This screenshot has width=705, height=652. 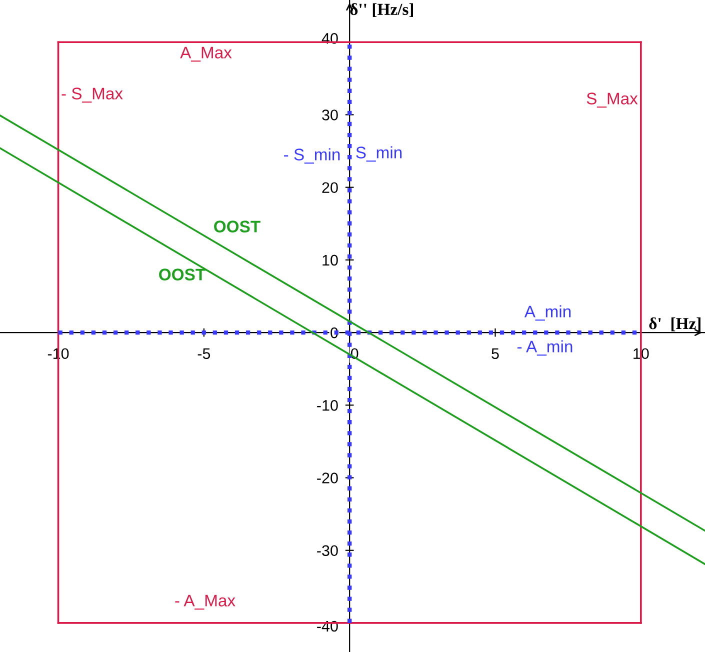 What do you see at coordinates (674, 324) in the screenshot?
I see `x-axis-title: δ' [Hz]` at bounding box center [674, 324].